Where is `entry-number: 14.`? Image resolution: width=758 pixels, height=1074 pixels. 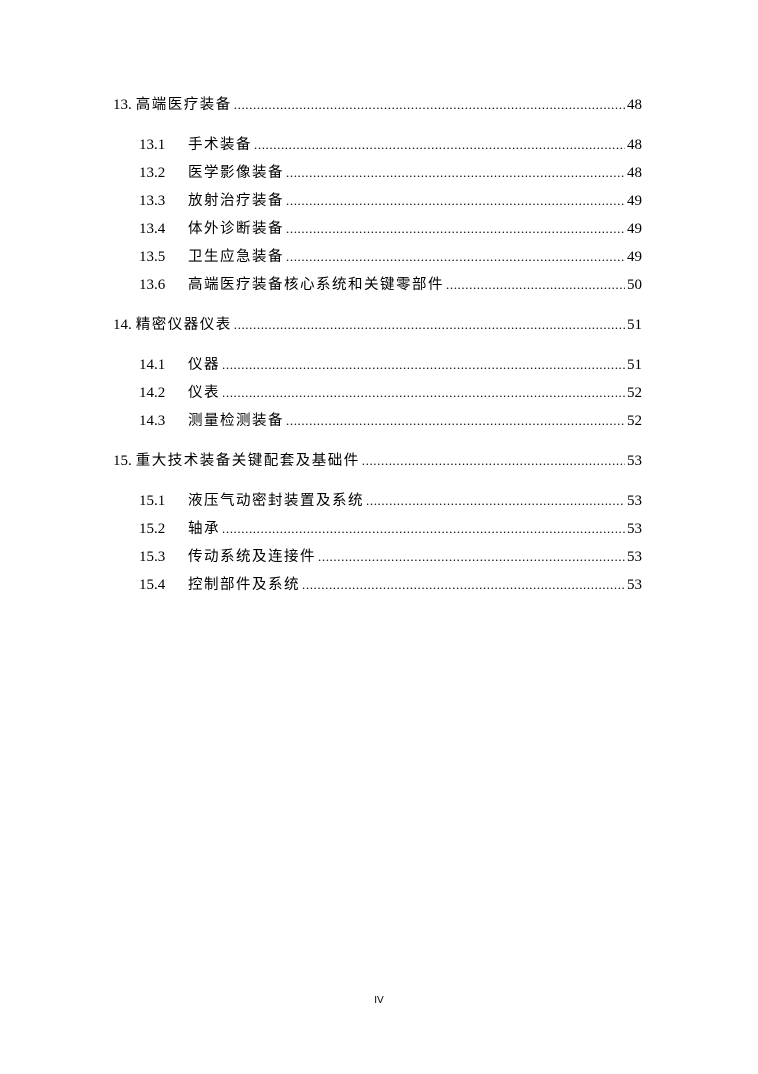 entry-number: 14. is located at coordinates (122, 325).